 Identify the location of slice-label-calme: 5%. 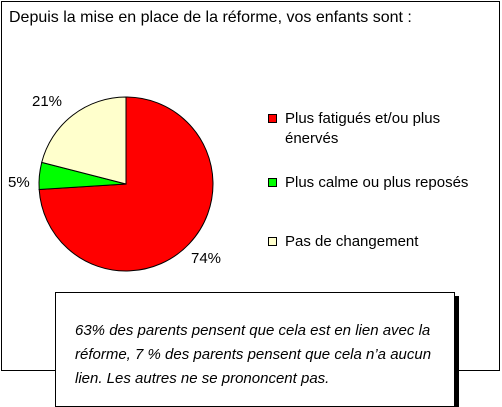
(19, 182).